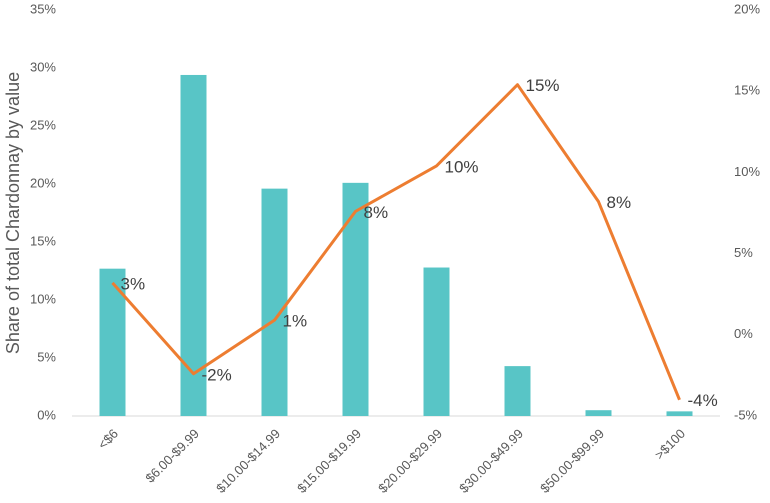 Image resolution: width=770 pixels, height=503 pixels. I want to click on y-tick-label: 5%, so click(46, 356).